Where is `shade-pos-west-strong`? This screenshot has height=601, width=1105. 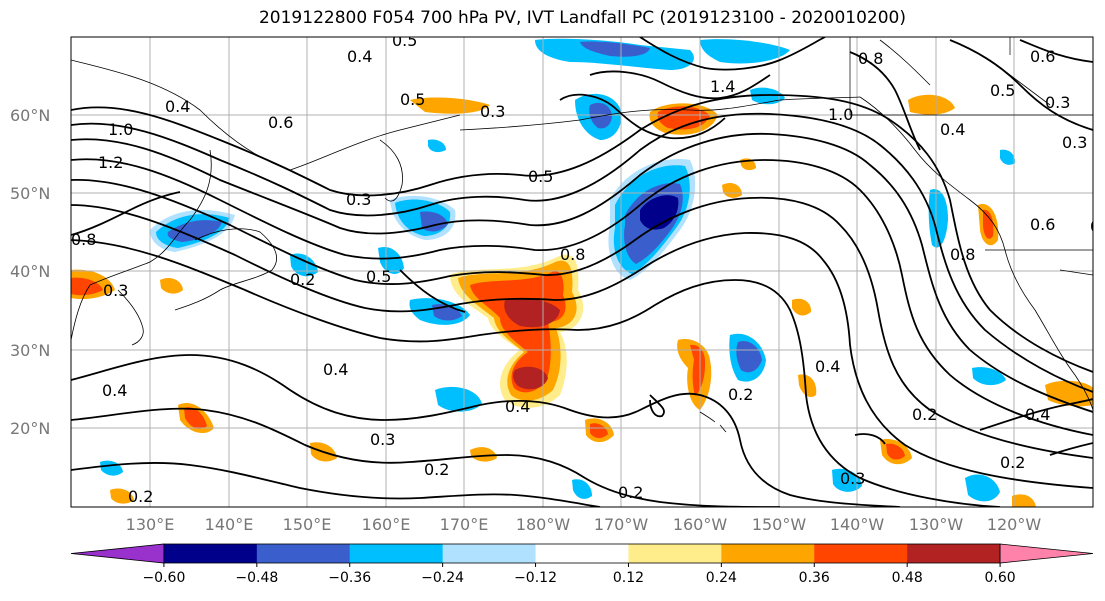
shade-pos-west-strong is located at coordinates (195, 418).